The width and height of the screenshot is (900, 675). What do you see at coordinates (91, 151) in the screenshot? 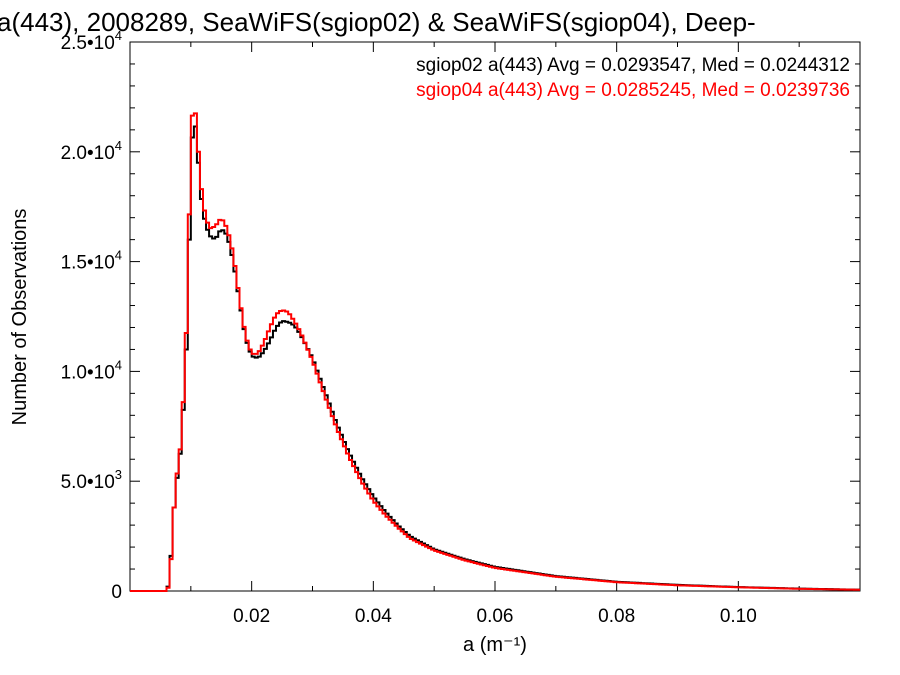
I see `y-tick-label: 2.0•104` at bounding box center [91, 151].